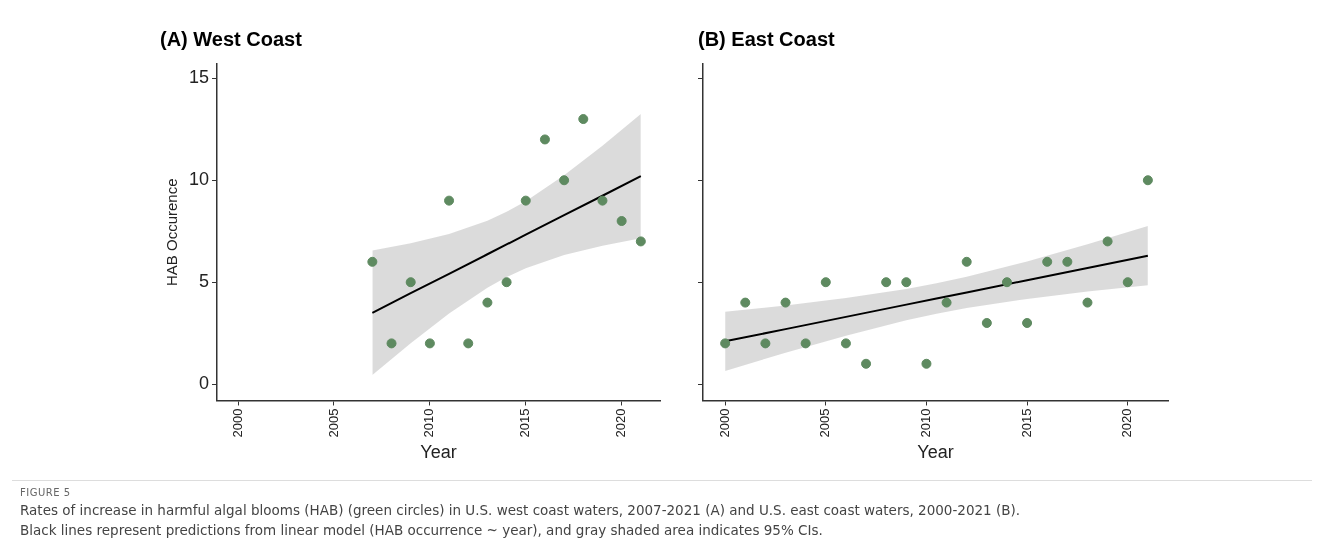 This screenshot has width=1322, height=559. I want to click on y-tick-label: 5, so click(204, 281).